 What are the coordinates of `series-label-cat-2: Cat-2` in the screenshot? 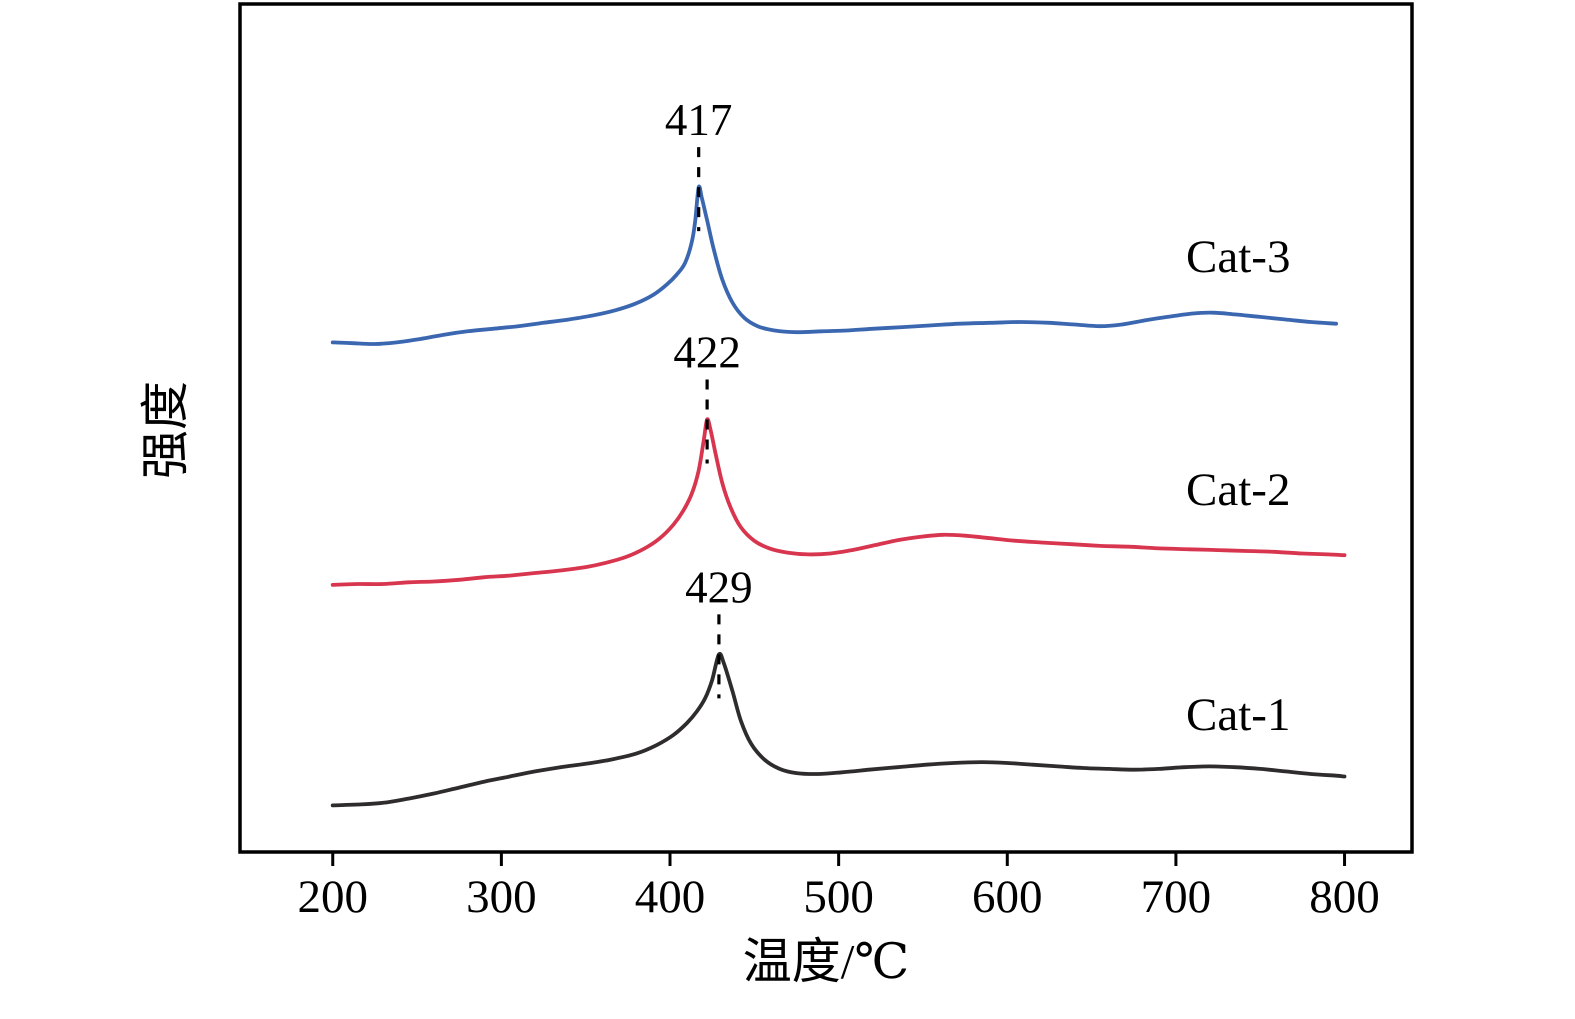 It's located at (1238, 490).